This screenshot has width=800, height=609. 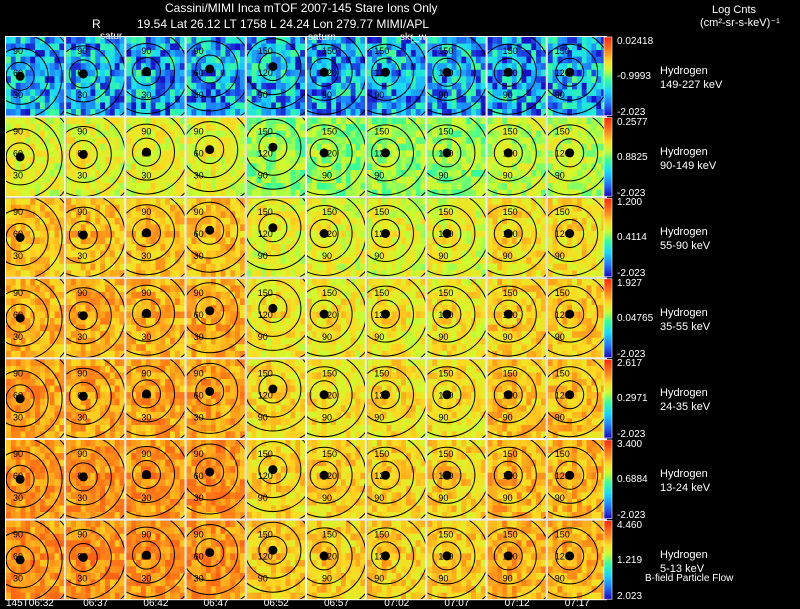 What do you see at coordinates (608, 399) in the screenshot?
I see `colorbar` at bounding box center [608, 399].